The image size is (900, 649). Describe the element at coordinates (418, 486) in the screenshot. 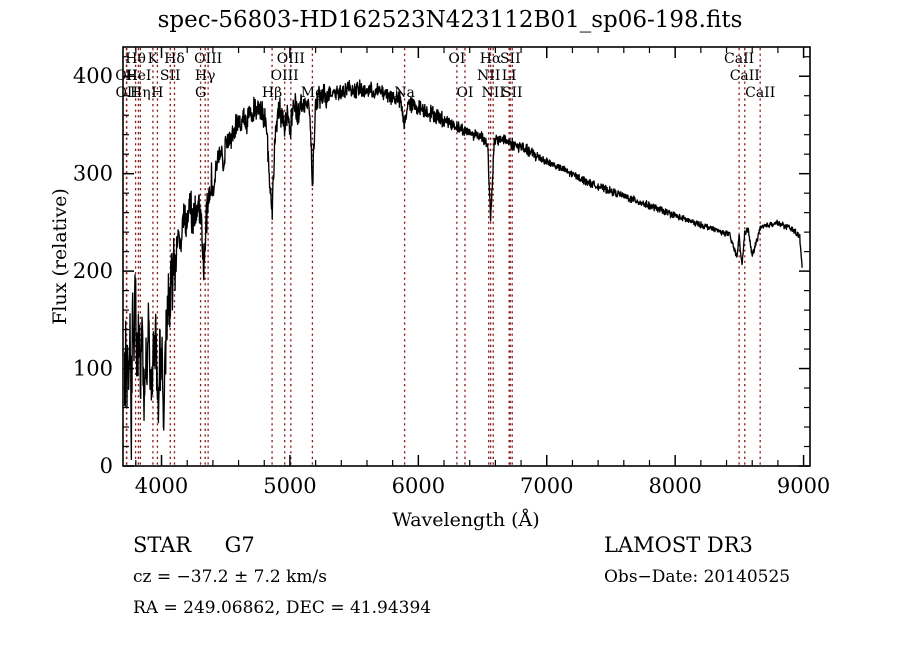

I see `x-tick-label: 6000` at that location.